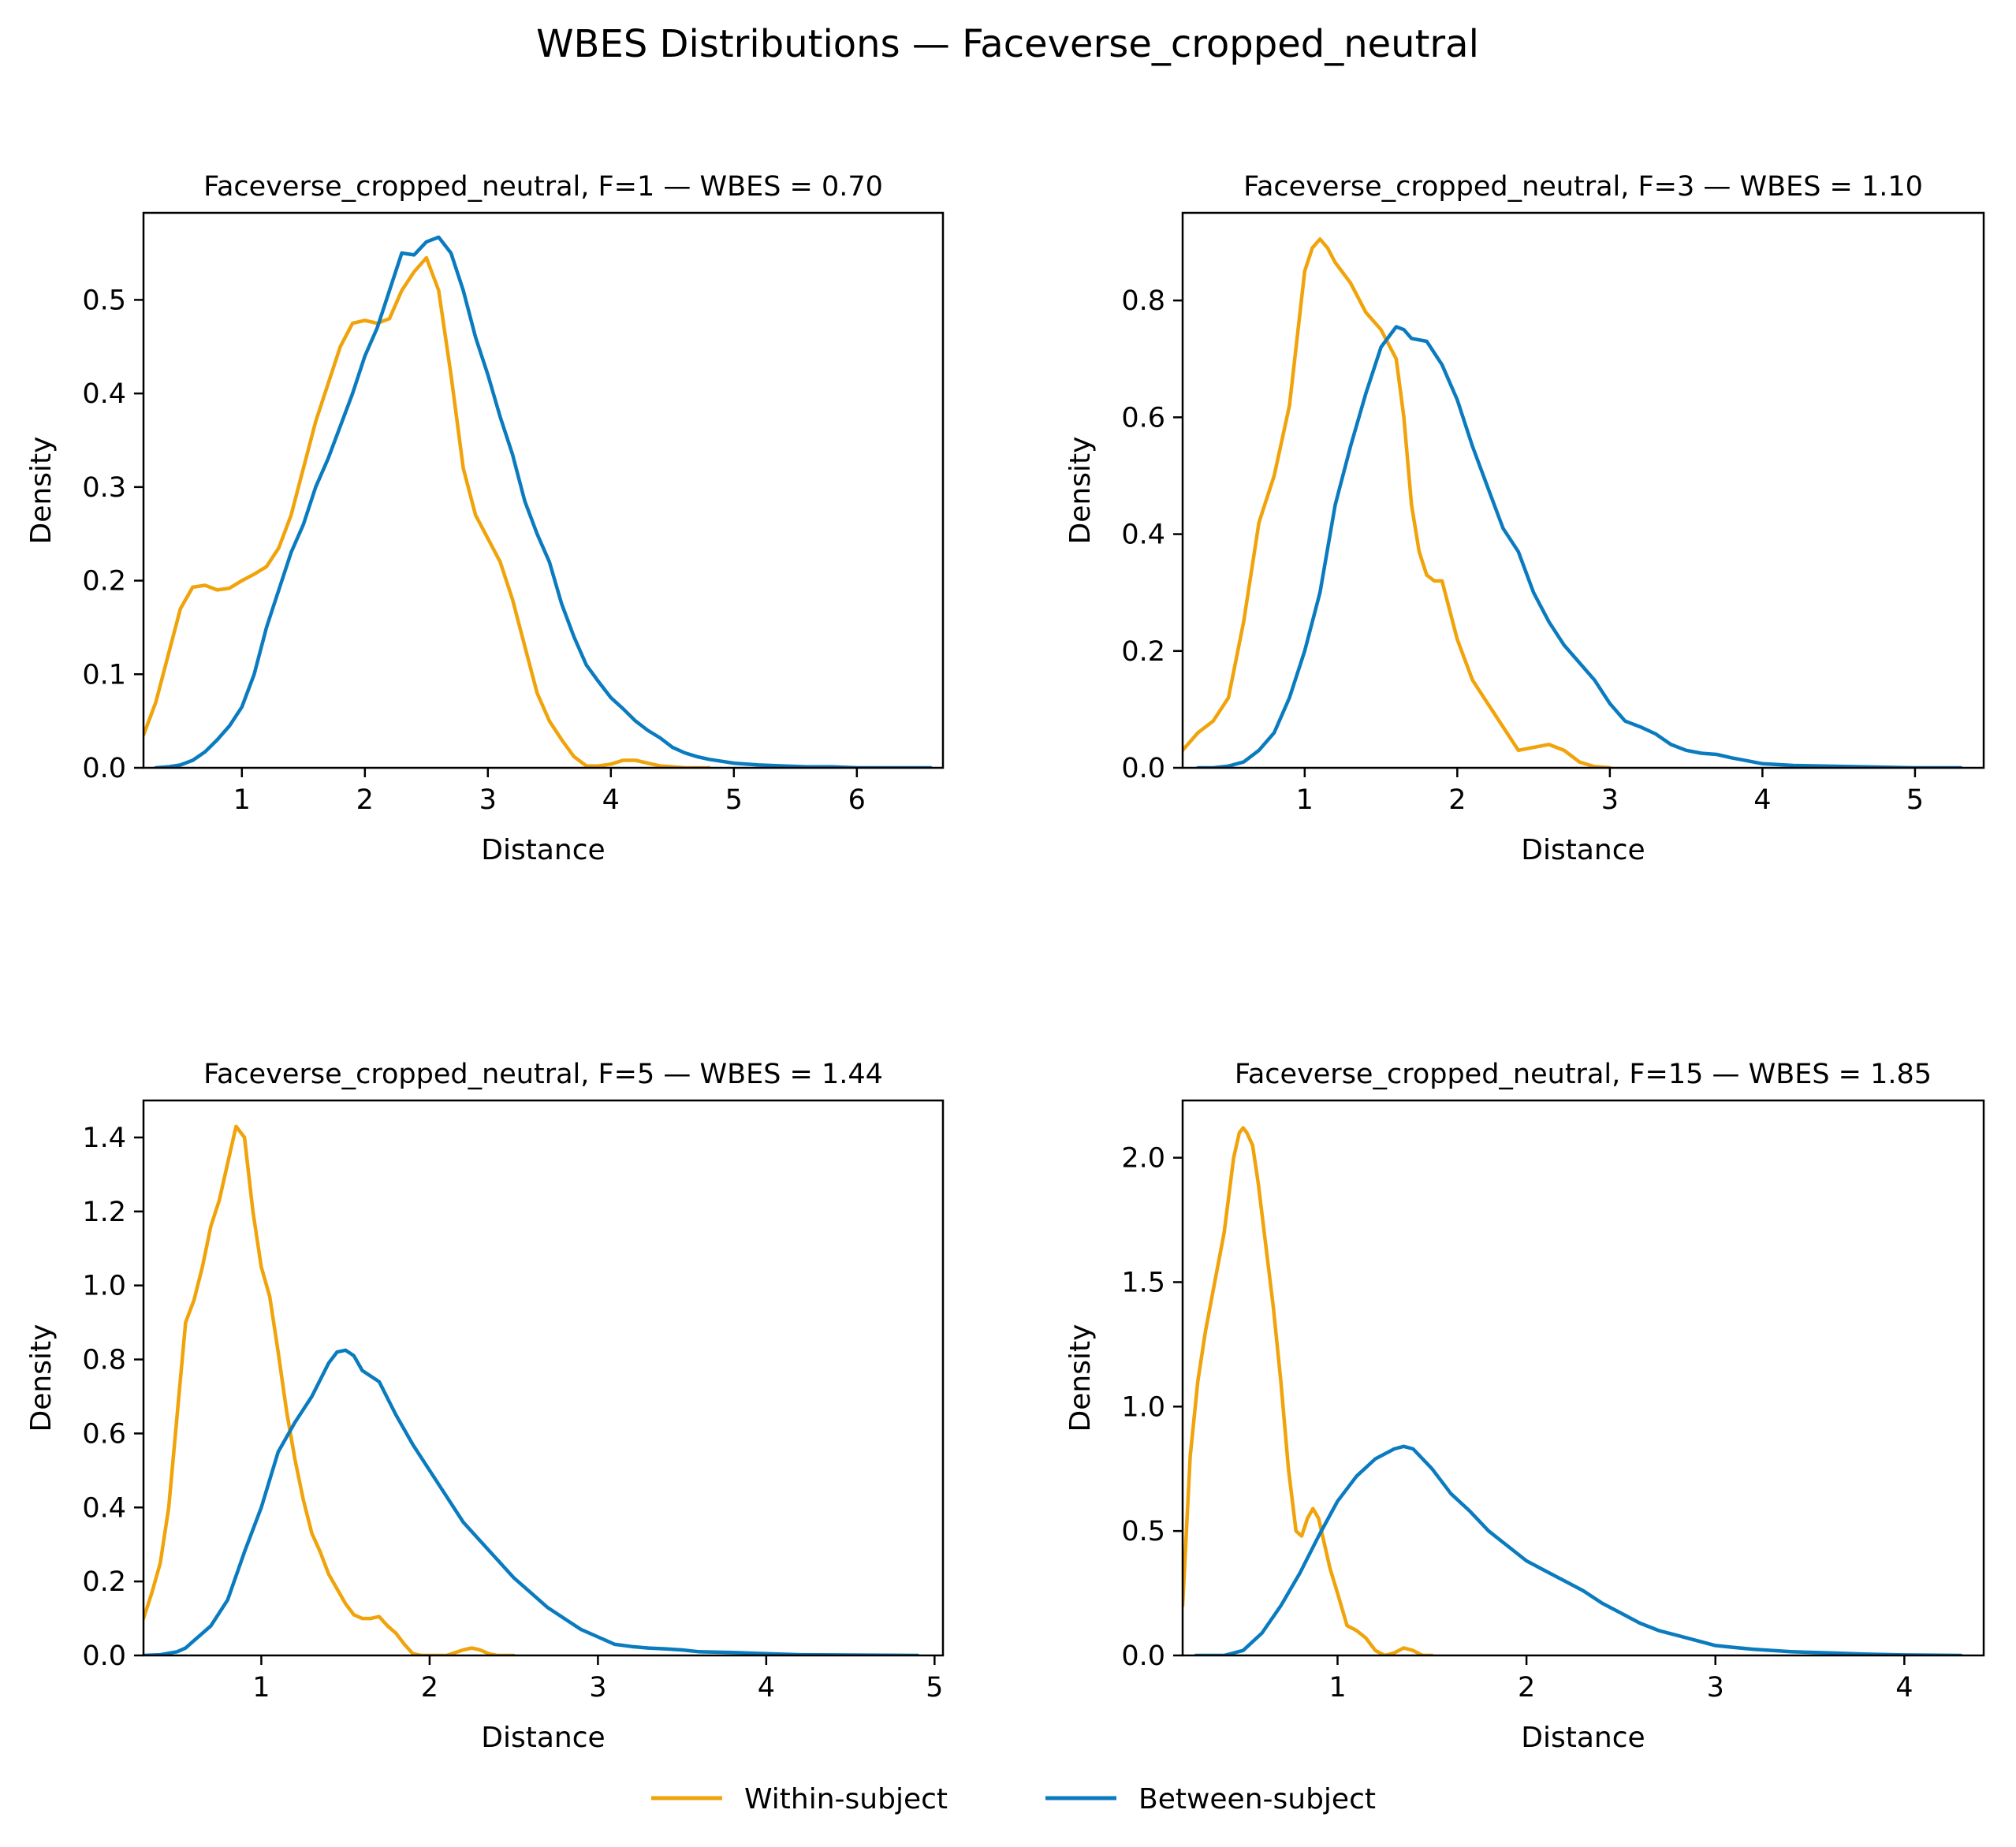  I want to click on legend-label-between: Between-subject, so click(1257, 1799).